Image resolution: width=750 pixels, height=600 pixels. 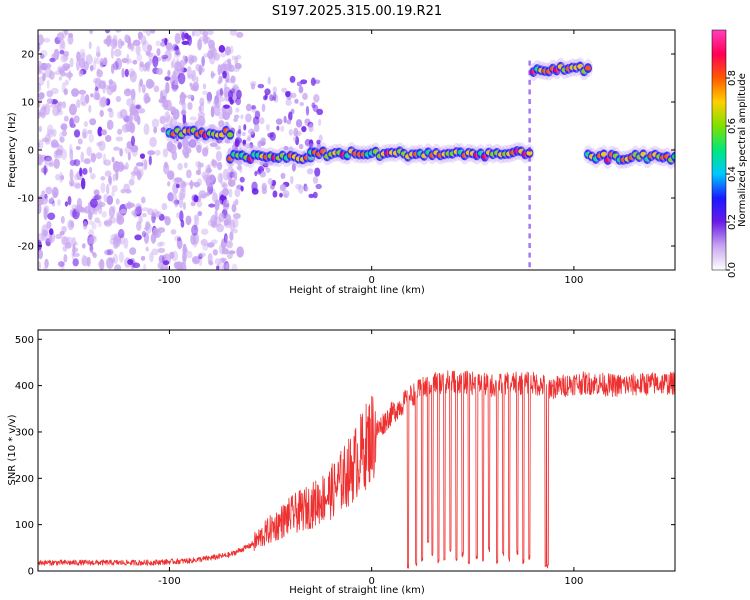 What do you see at coordinates (357, 290) in the screenshot?
I see `spectrogram-x-axis-label: Height of straight line (km)` at bounding box center [357, 290].